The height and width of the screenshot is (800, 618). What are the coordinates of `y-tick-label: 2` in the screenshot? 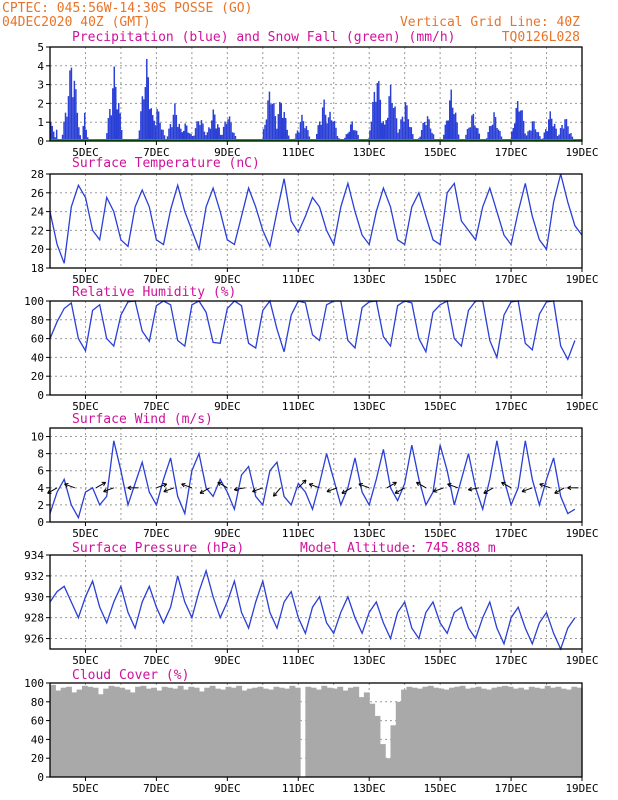 It's located at (40, 103).